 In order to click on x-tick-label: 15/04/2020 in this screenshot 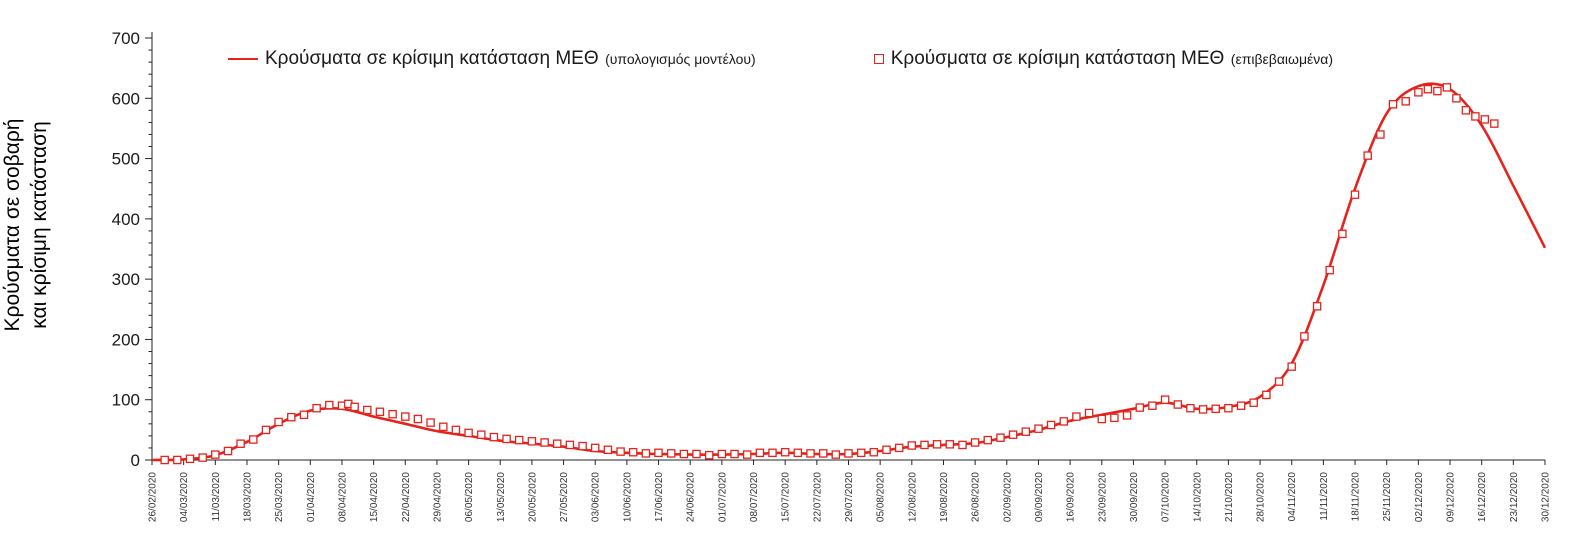, I will do `click(374, 497)`.